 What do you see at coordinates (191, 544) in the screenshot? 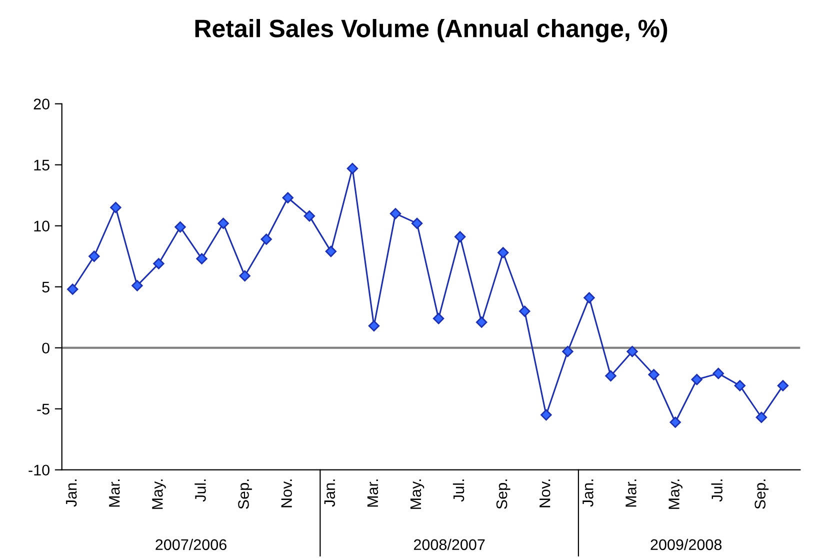
I see `text: 2007/2006` at bounding box center [191, 544].